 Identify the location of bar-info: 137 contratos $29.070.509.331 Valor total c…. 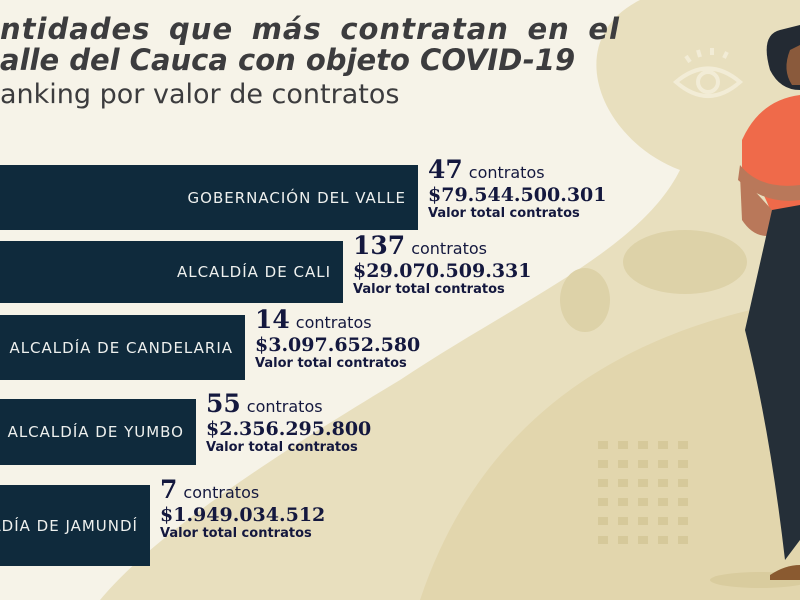
(442, 265).